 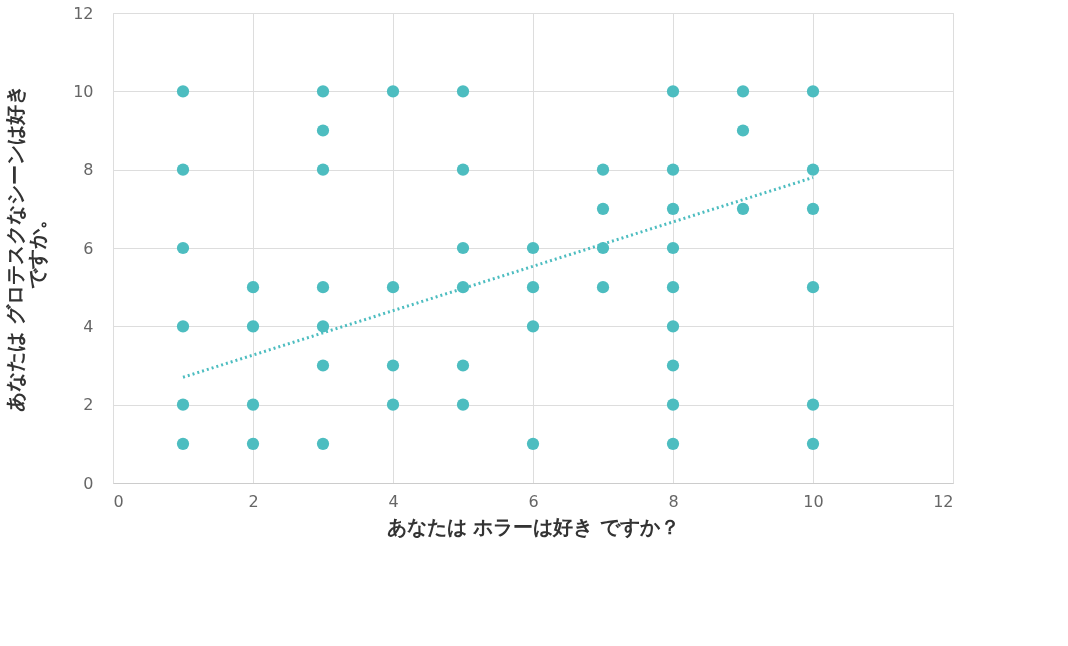 What do you see at coordinates (88, 326) in the screenshot?
I see `y-tick-label: 4` at bounding box center [88, 326].